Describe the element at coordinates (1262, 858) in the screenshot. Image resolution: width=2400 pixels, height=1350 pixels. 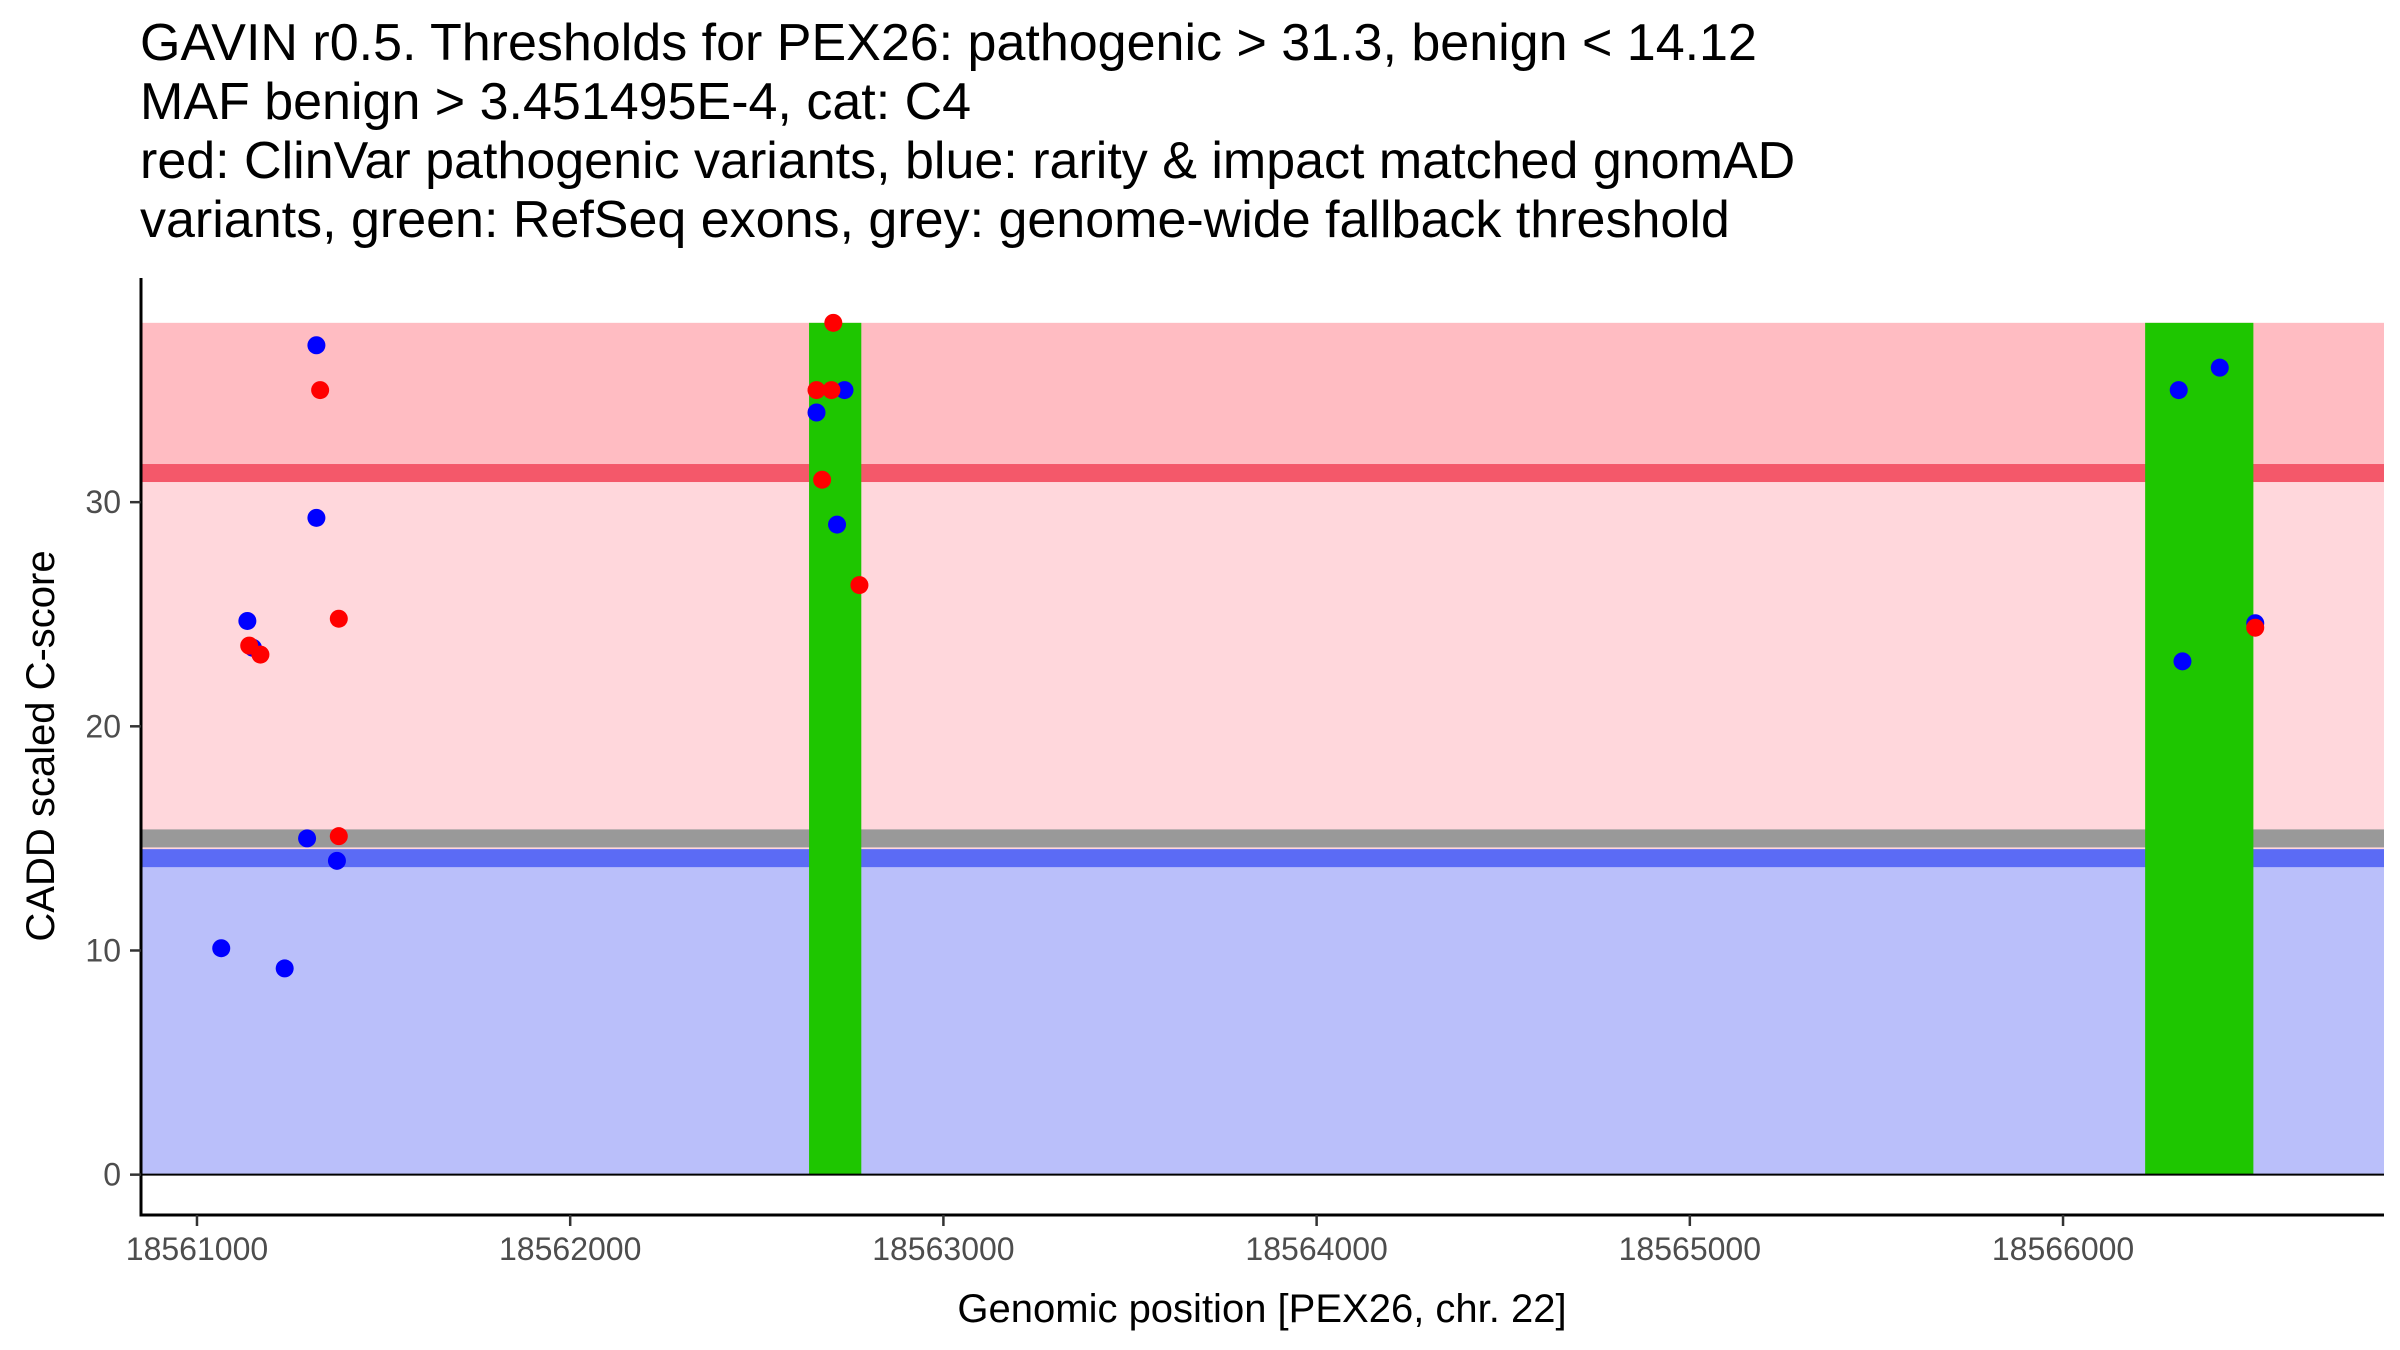
I see `benign-threshold` at that location.